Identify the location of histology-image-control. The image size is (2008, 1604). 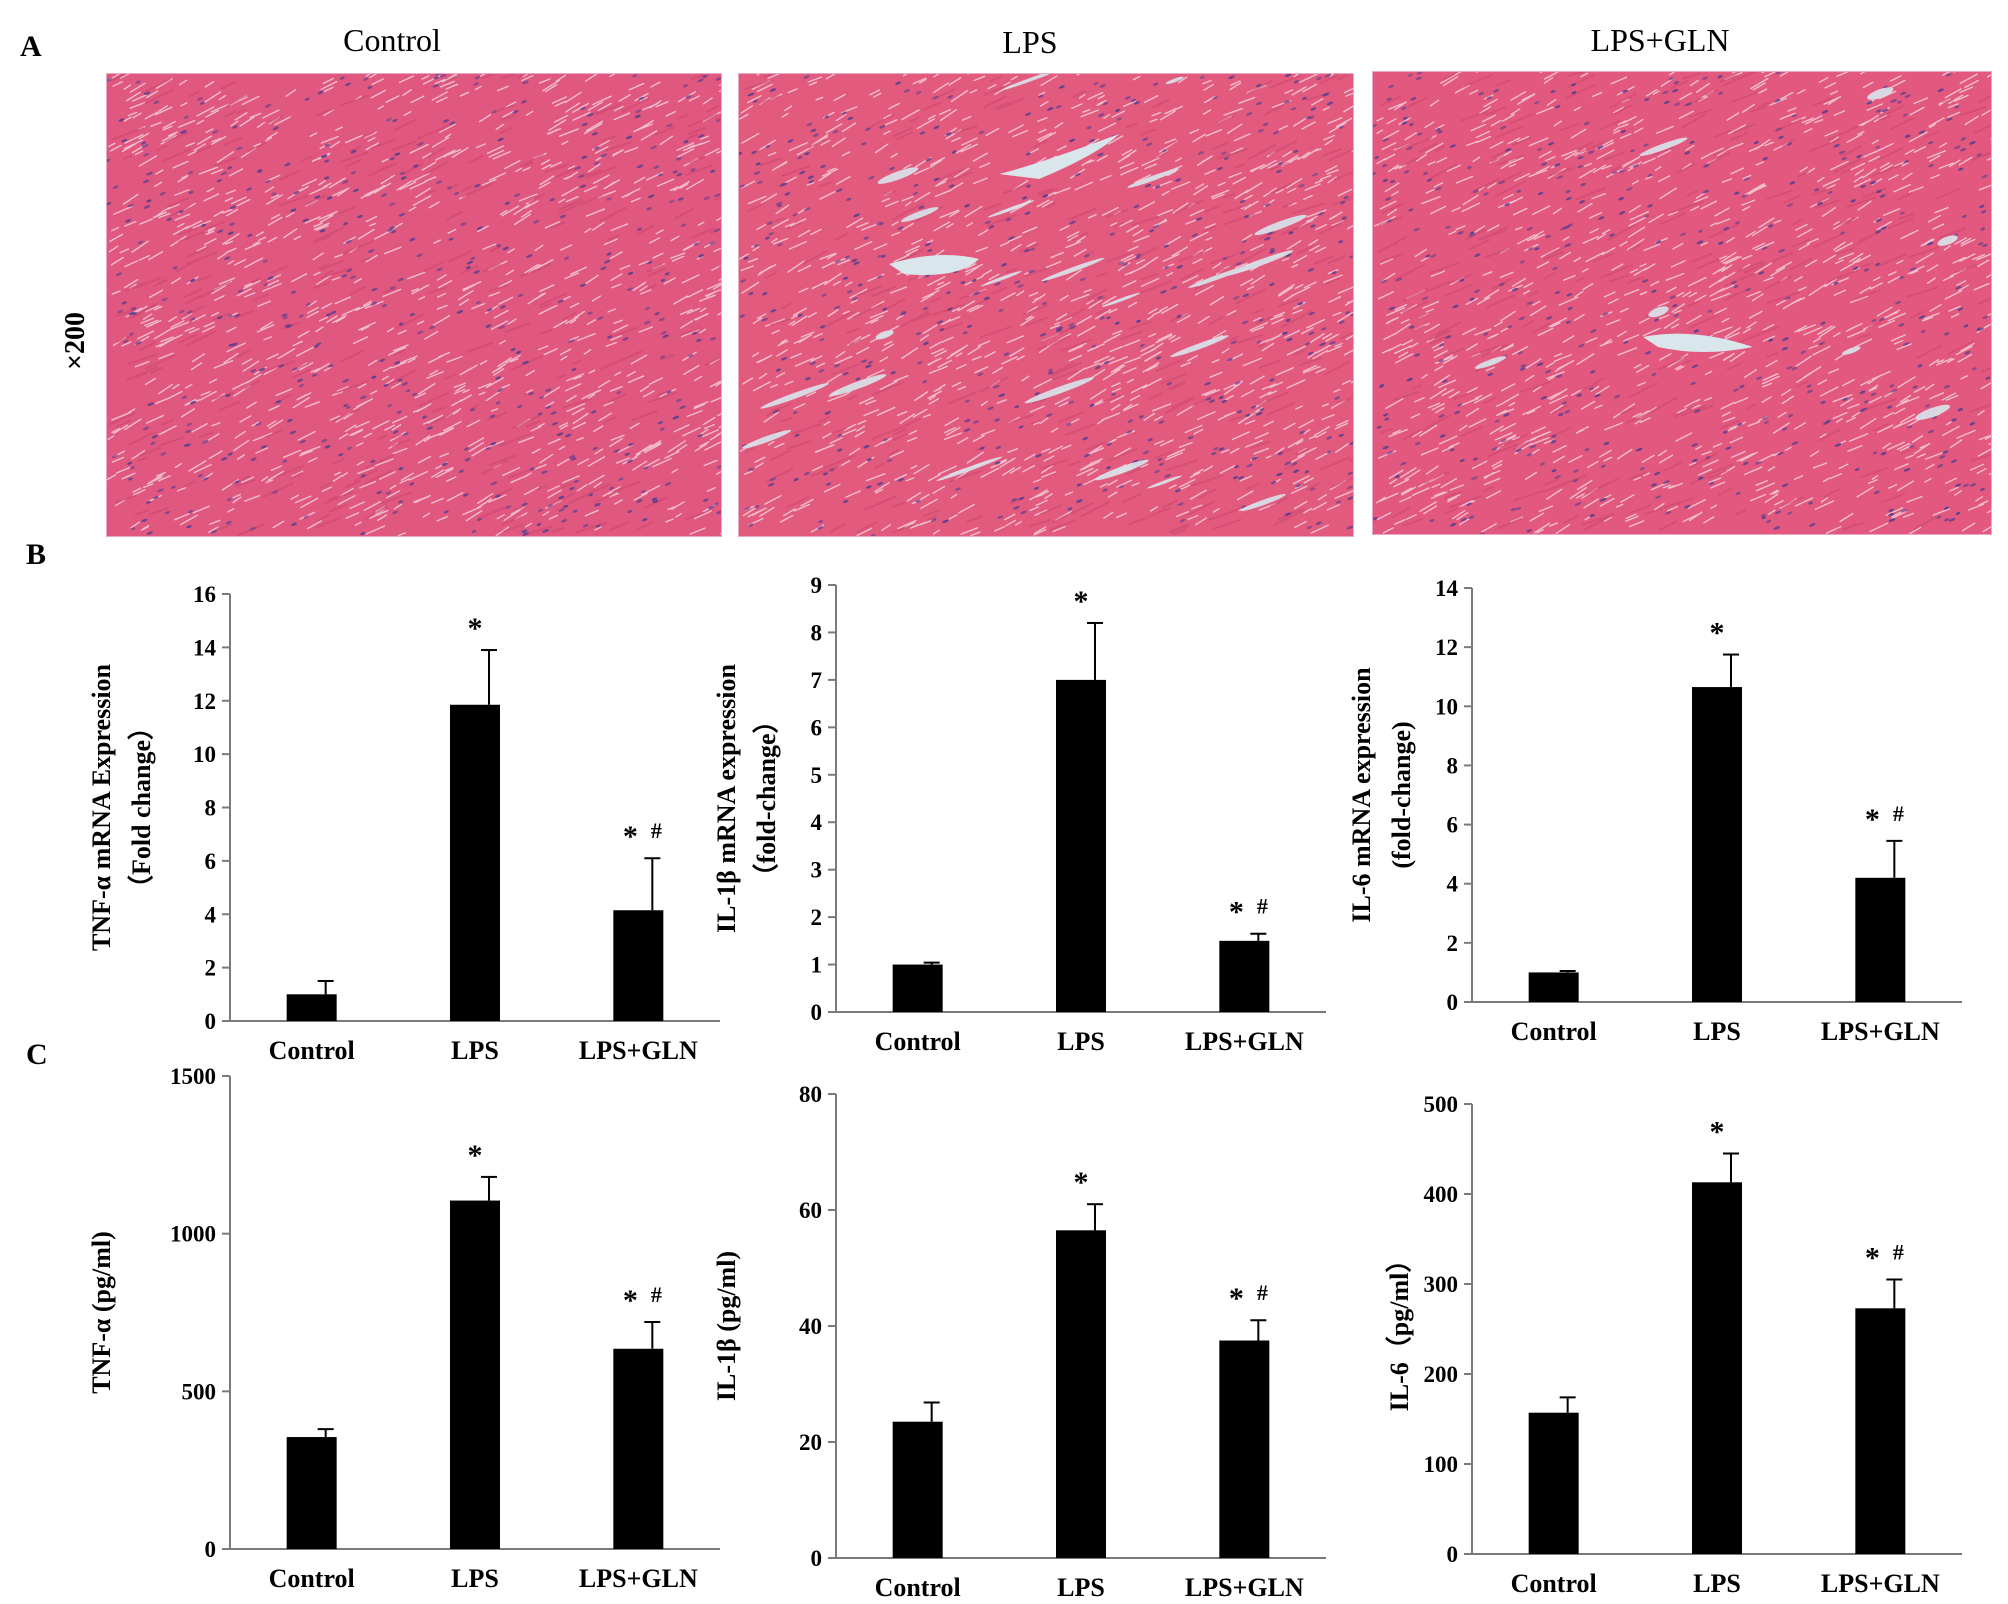
(414, 305).